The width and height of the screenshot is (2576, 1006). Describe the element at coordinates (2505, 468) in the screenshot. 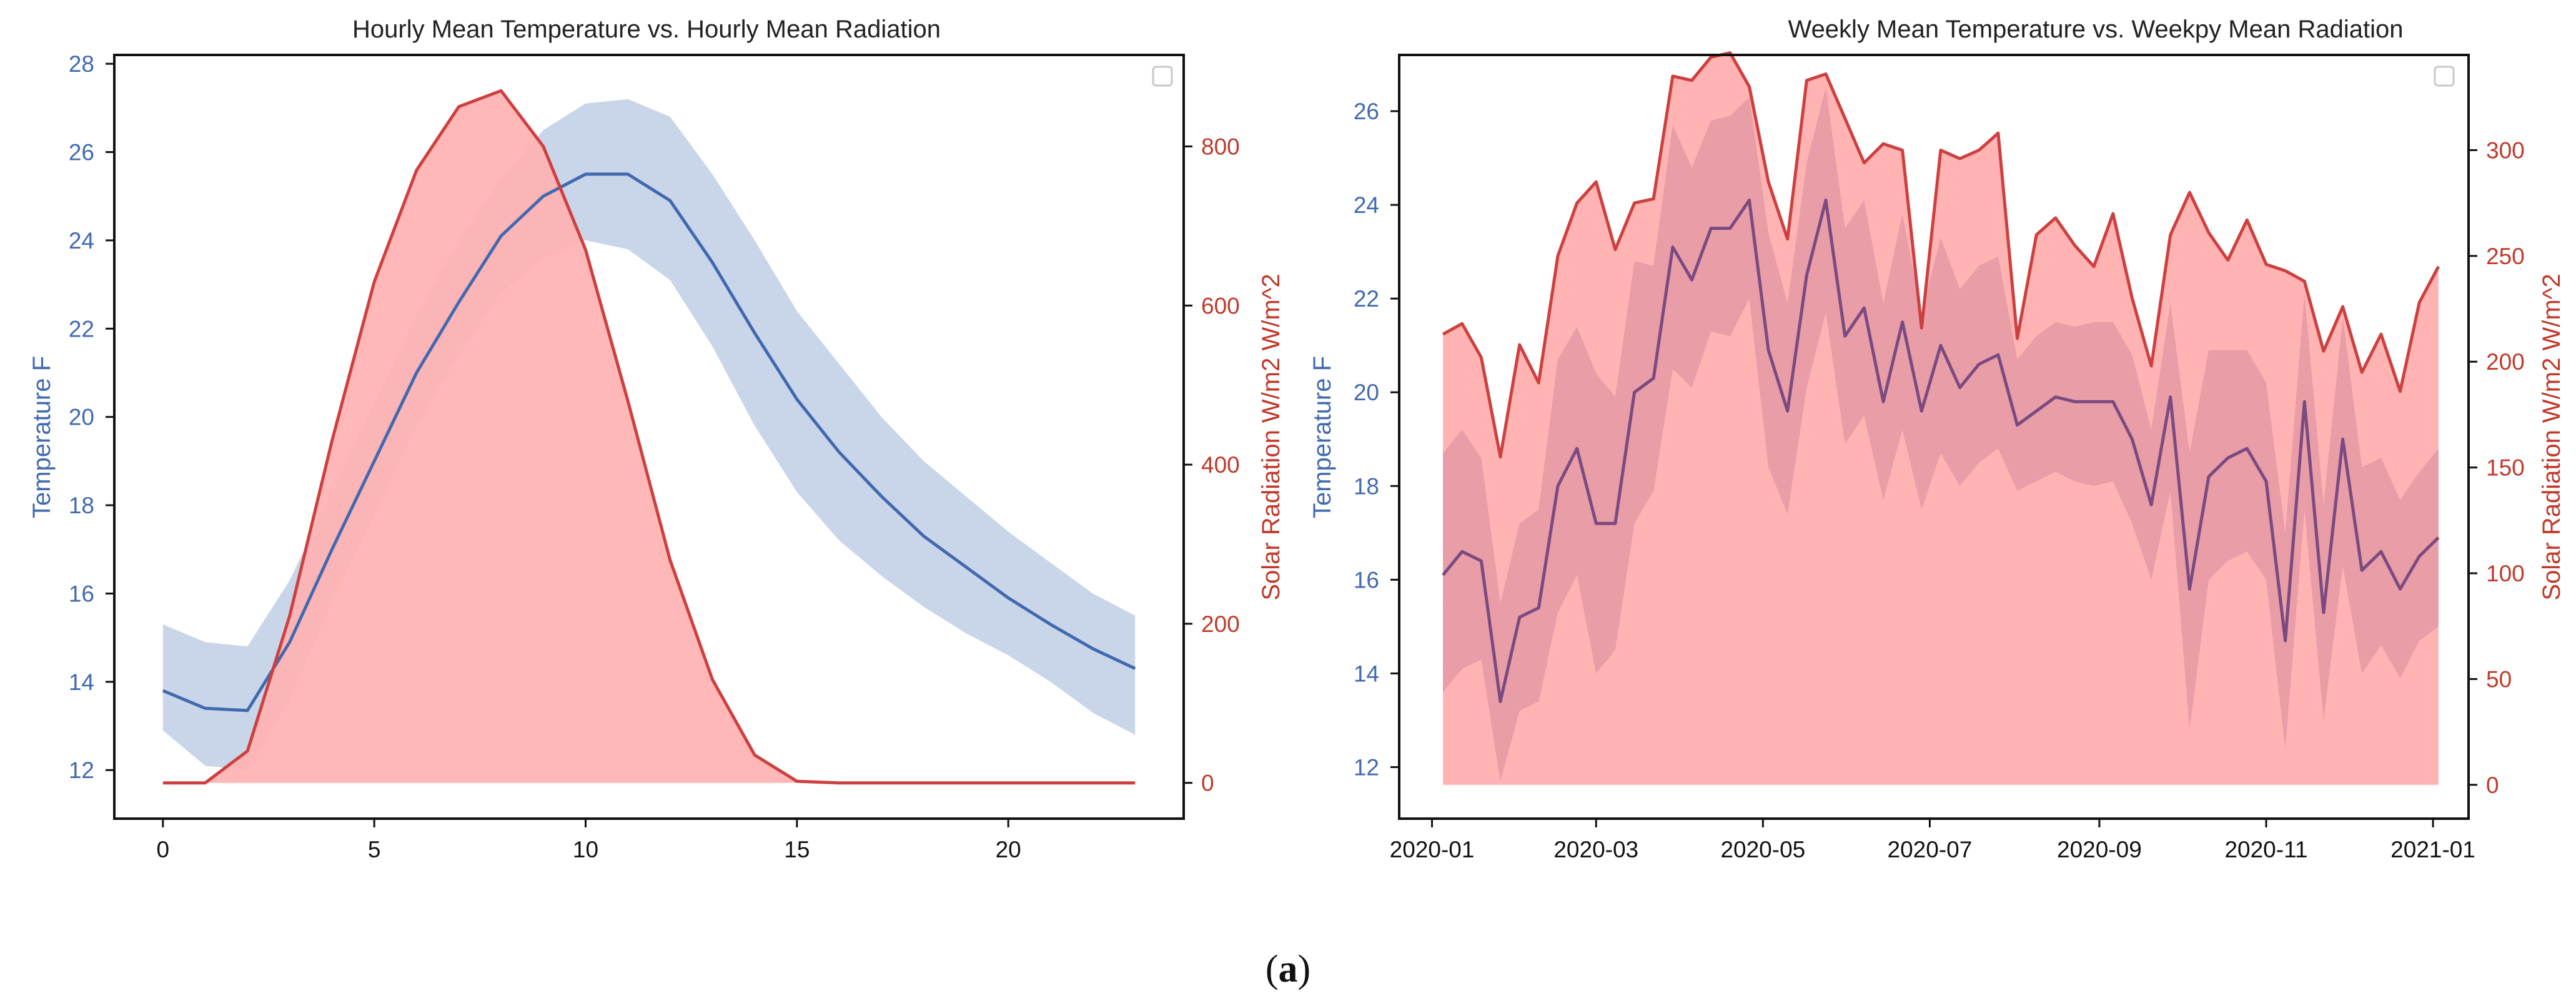

I see `y2-tick-label: 150` at that location.